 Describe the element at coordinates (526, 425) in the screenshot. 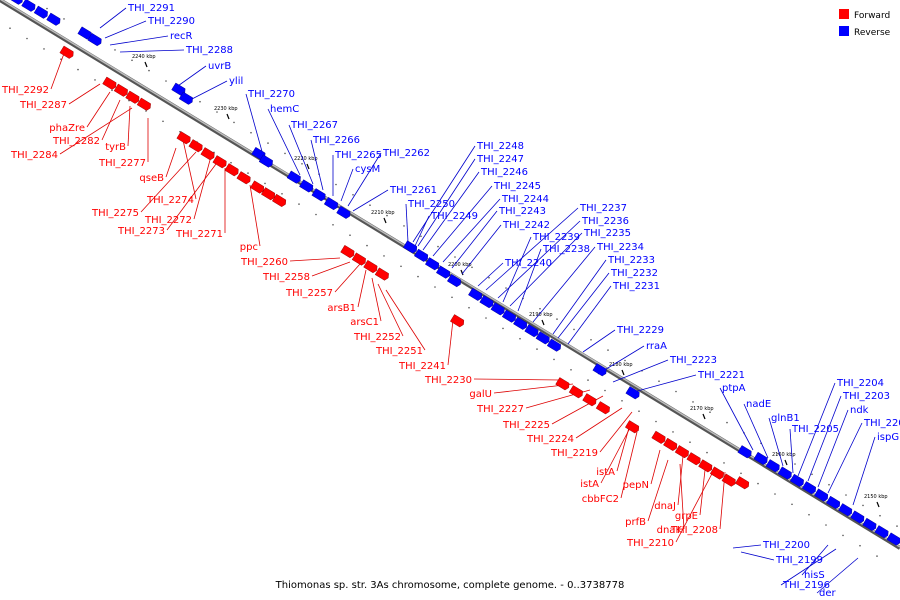

I see `forward-label-thi-2225: THI_2225` at that location.